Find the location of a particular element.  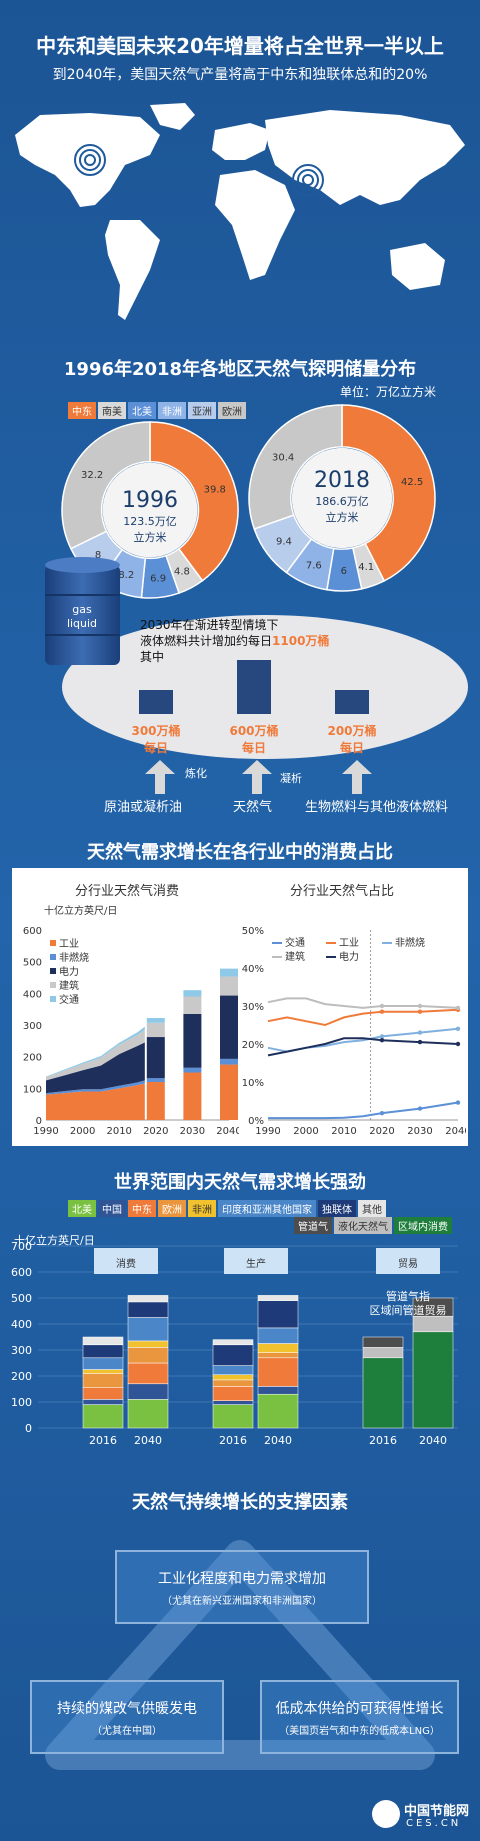

area-series-非燃烧 is located at coordinates (95, 1087).